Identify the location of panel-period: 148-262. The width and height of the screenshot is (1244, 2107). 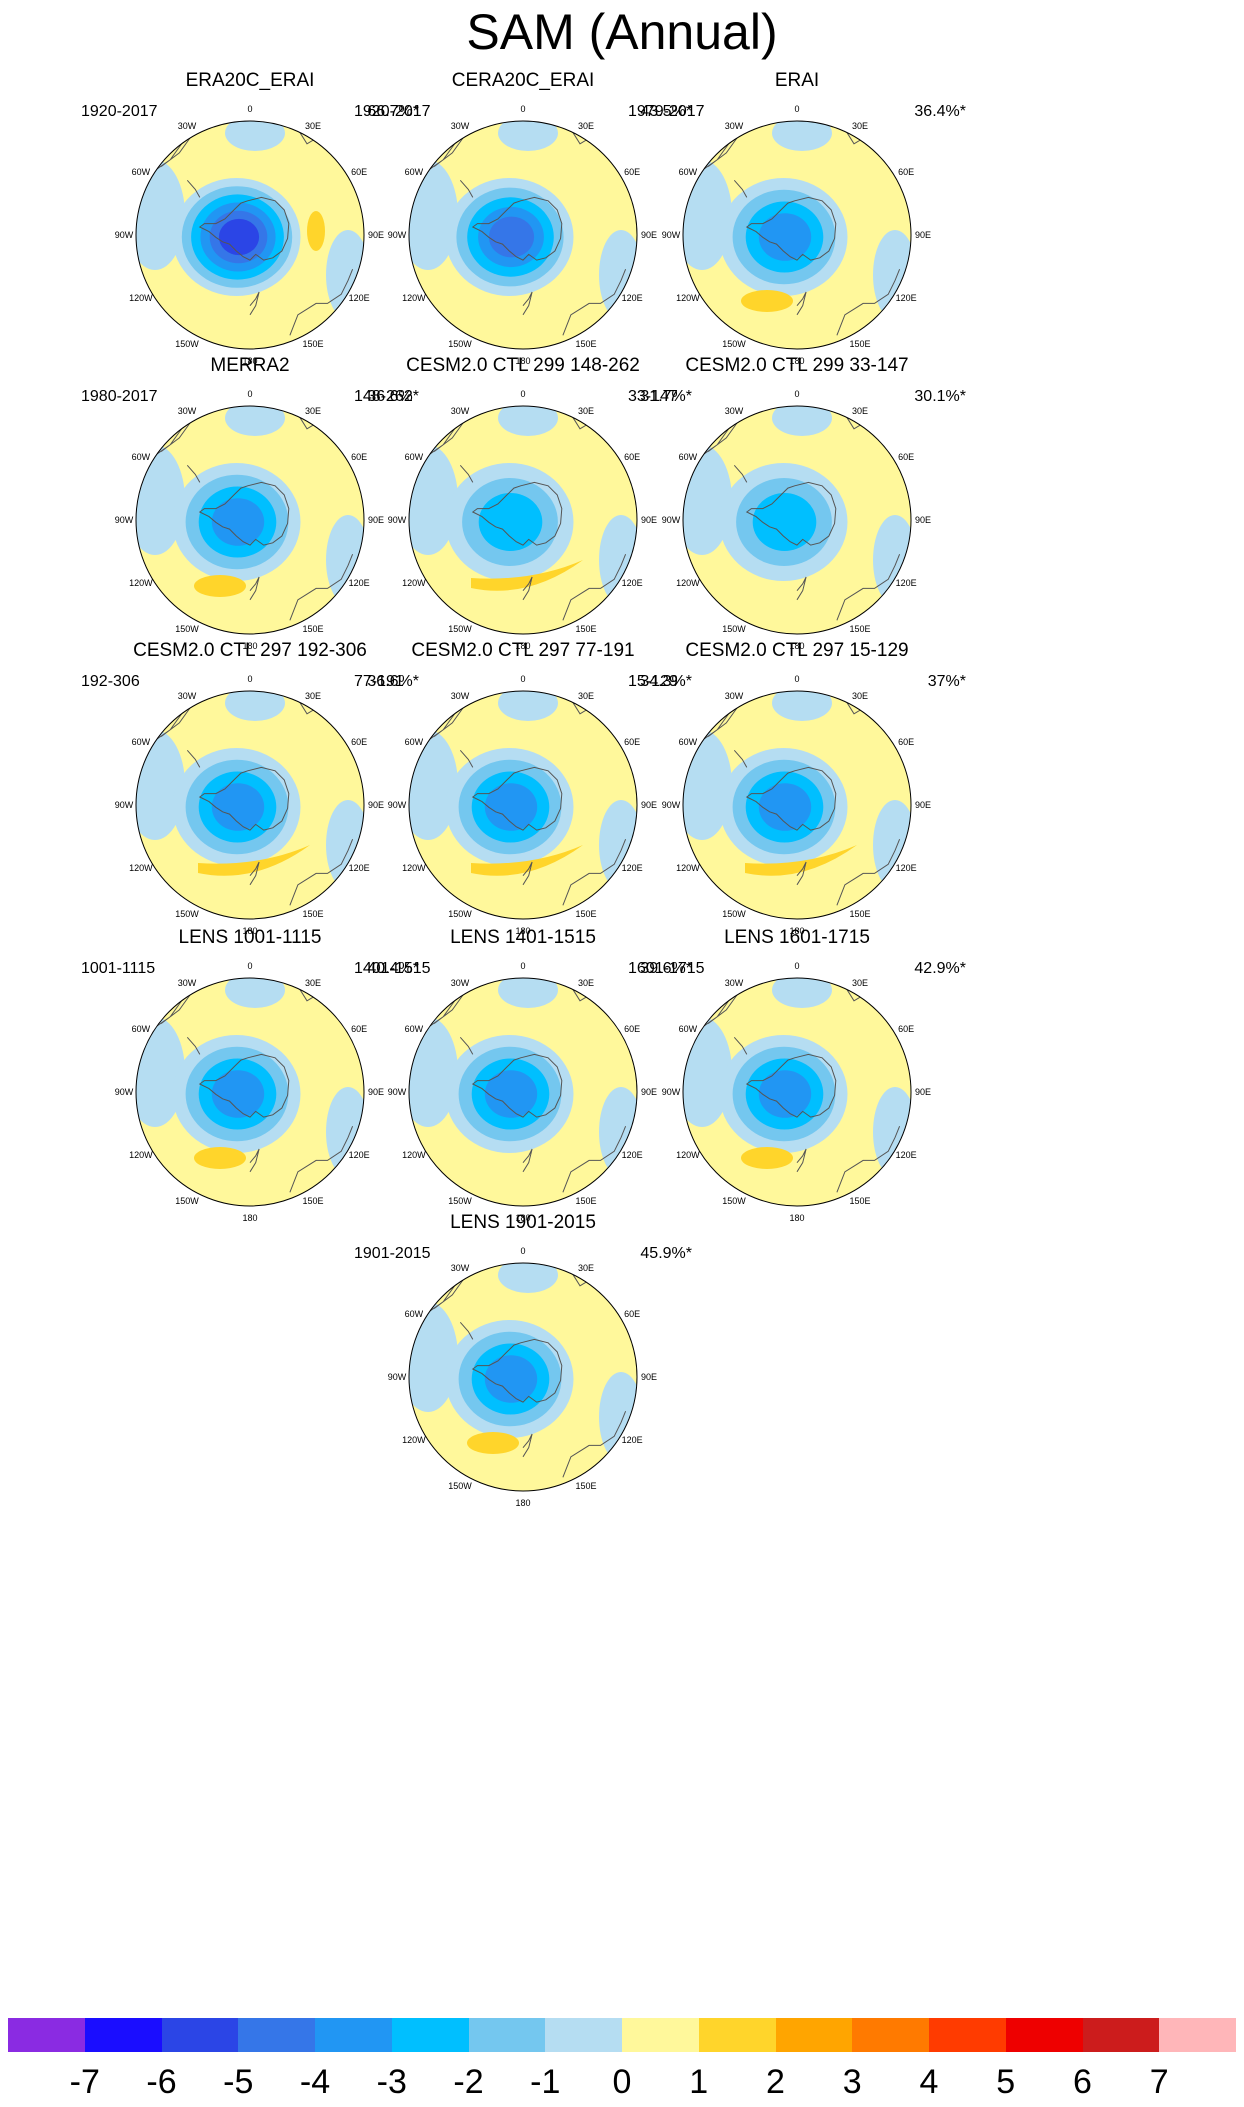
(383, 396).